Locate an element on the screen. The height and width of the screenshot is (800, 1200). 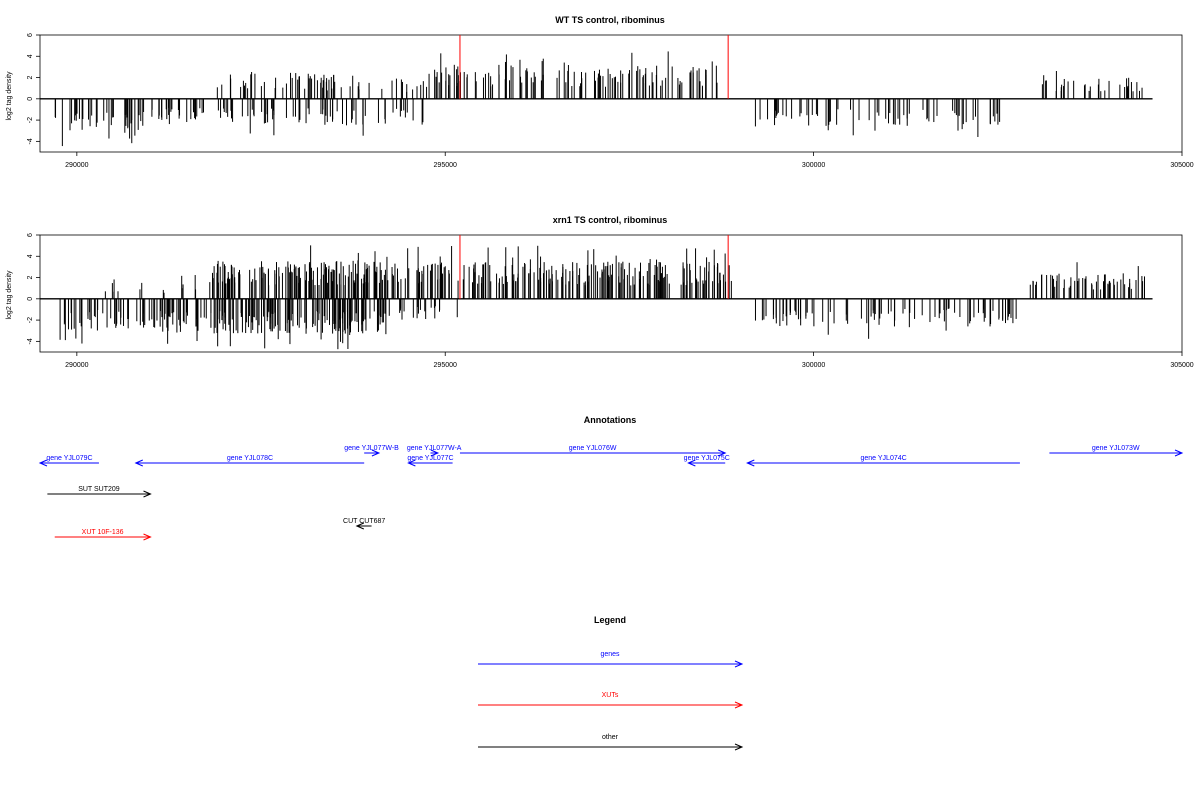
xrn1-xtick-label: 300000 is located at coordinates (813, 365).